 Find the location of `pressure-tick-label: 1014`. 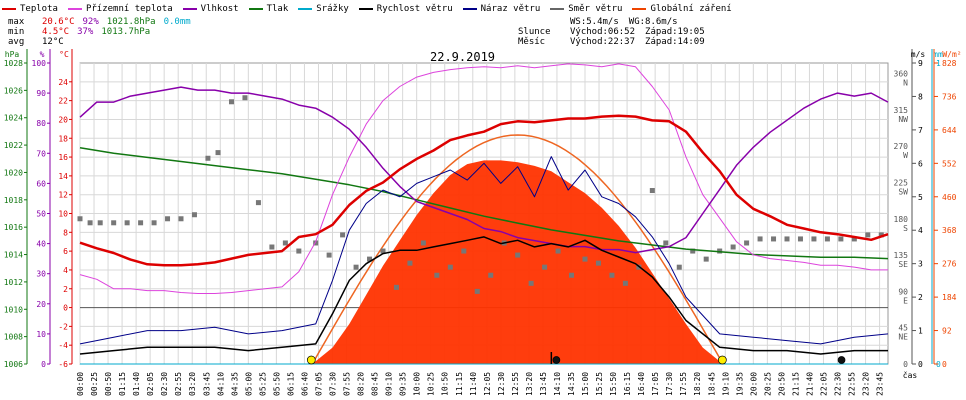

pressure-tick-label: 1014 is located at coordinates (13, 255).